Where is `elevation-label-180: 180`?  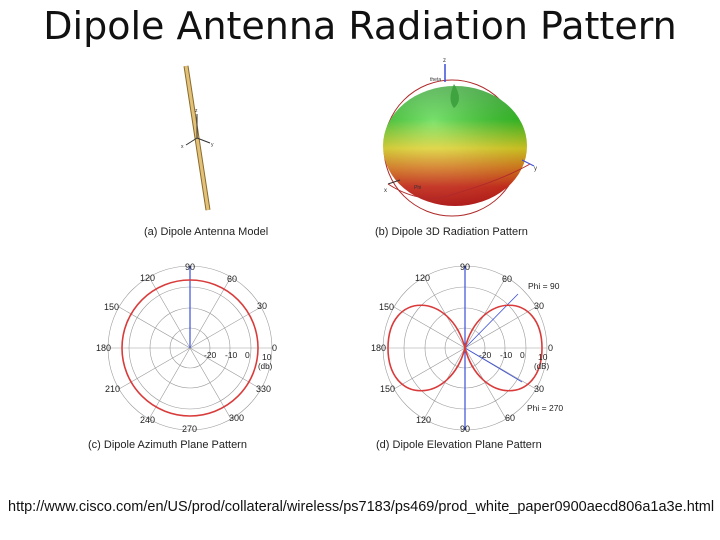
elevation-label-180: 180 is located at coordinates (378, 348).